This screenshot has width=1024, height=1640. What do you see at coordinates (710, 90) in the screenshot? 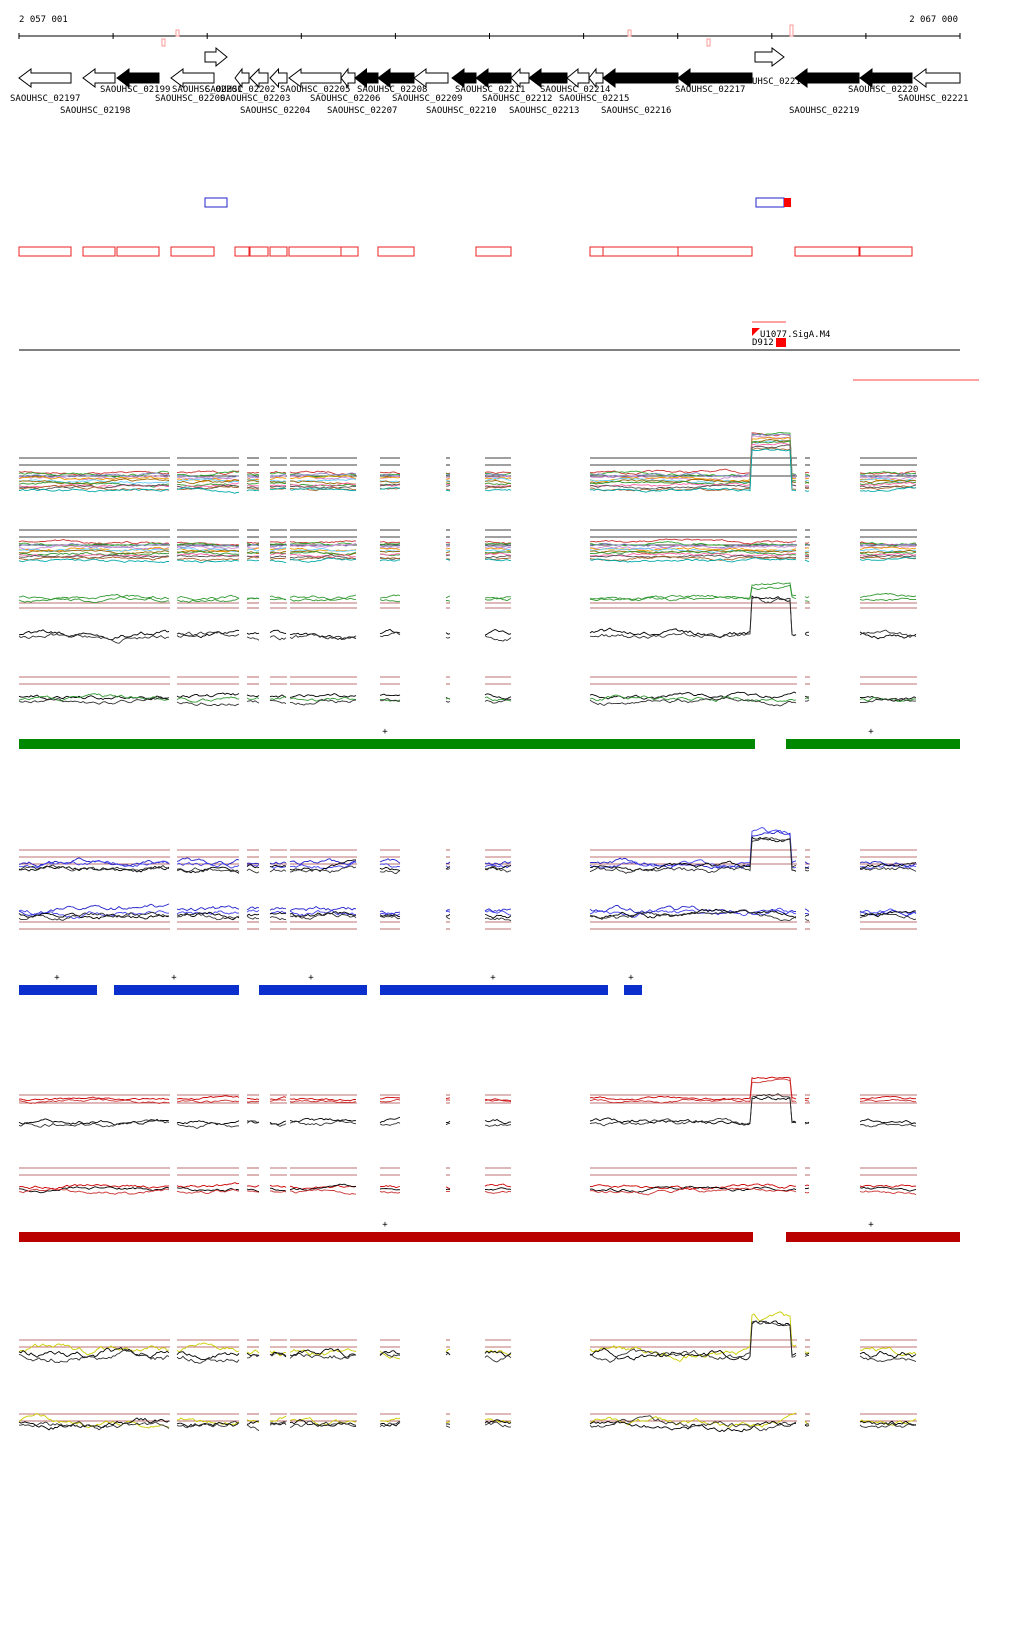
I see `gene-label: SAOUHSC_02217` at bounding box center [710, 90].